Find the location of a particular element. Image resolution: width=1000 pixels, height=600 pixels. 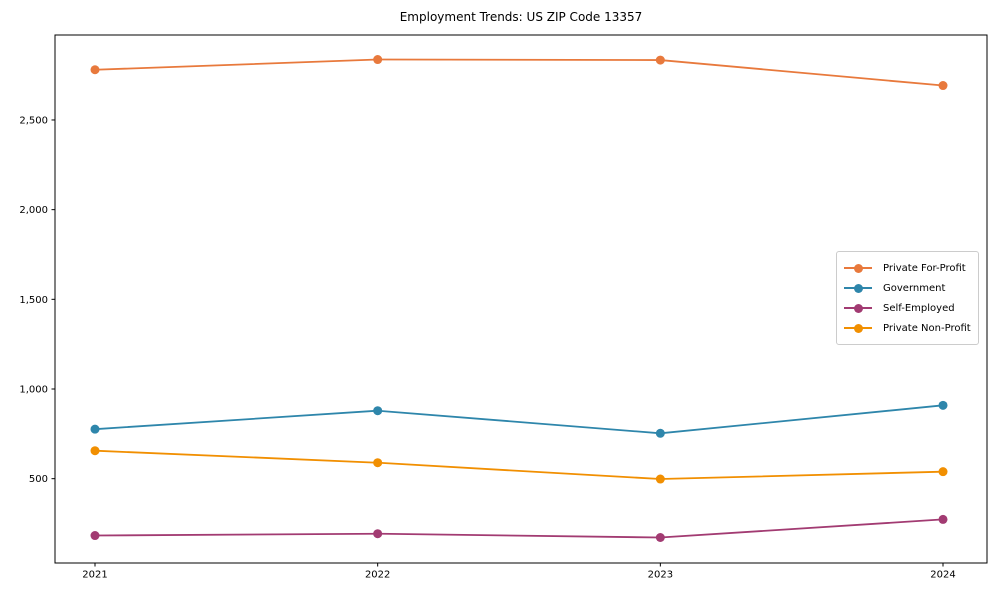

series-line-private-non-profit is located at coordinates (519, 464).